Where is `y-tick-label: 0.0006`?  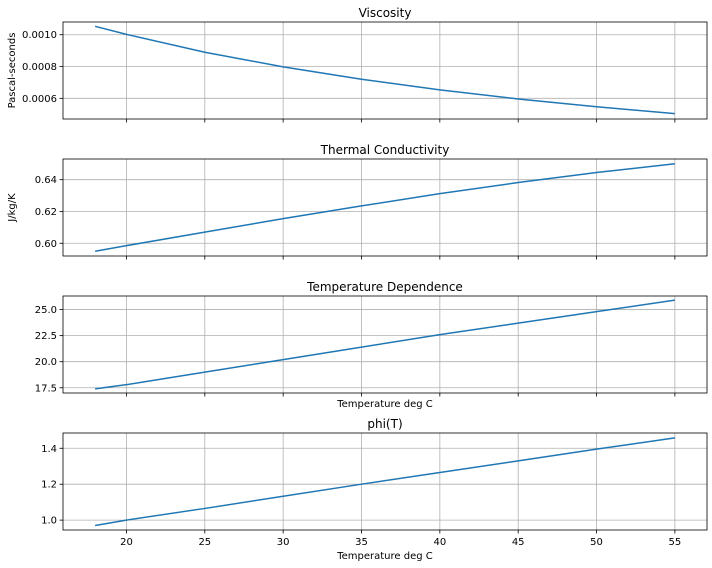
y-tick-label: 0.0006 is located at coordinates (39, 99).